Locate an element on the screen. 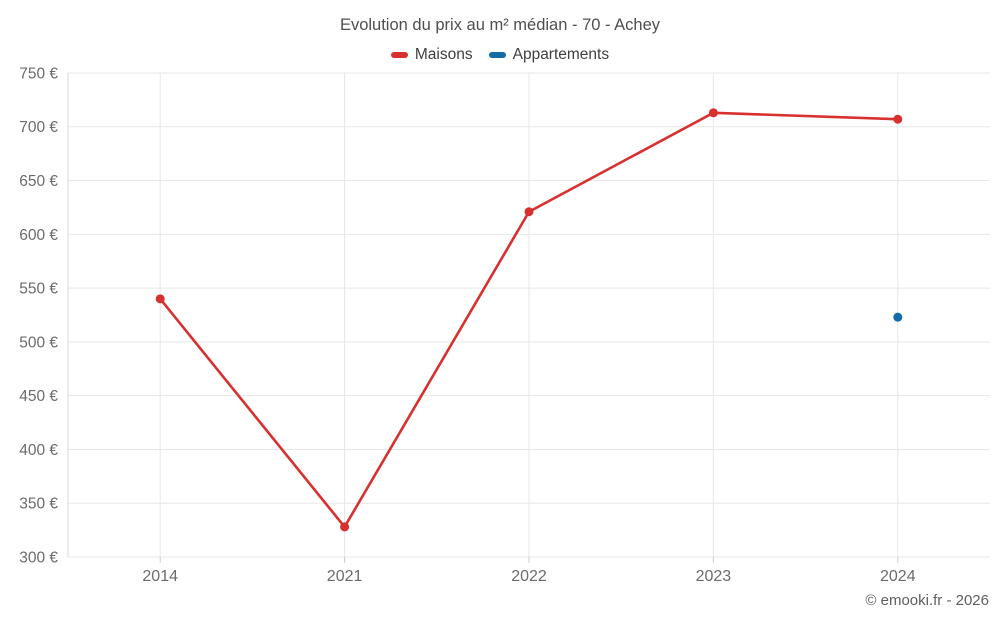 This screenshot has height=625, width=1000. legend-label: Maisons is located at coordinates (443, 54).